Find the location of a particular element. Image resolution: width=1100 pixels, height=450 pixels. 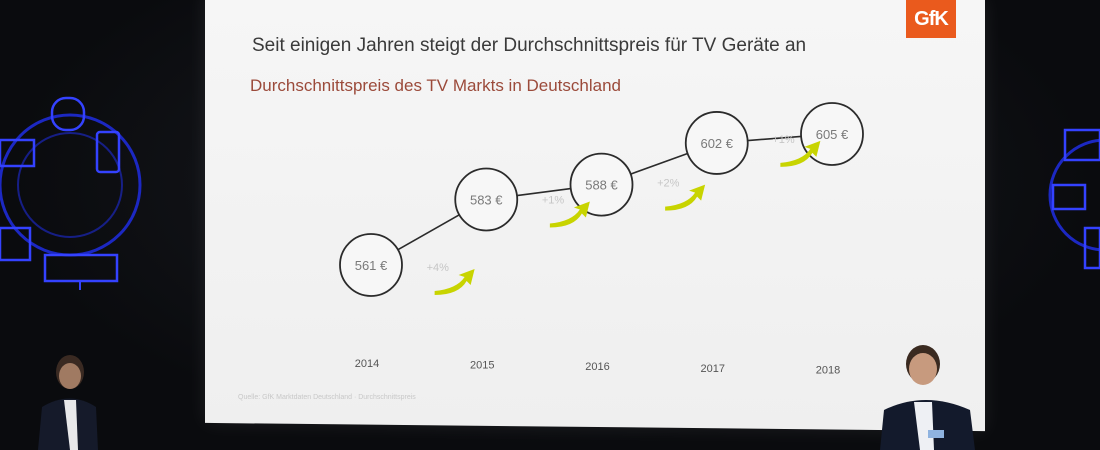

x-tick-label: 2014 is located at coordinates (367, 364).